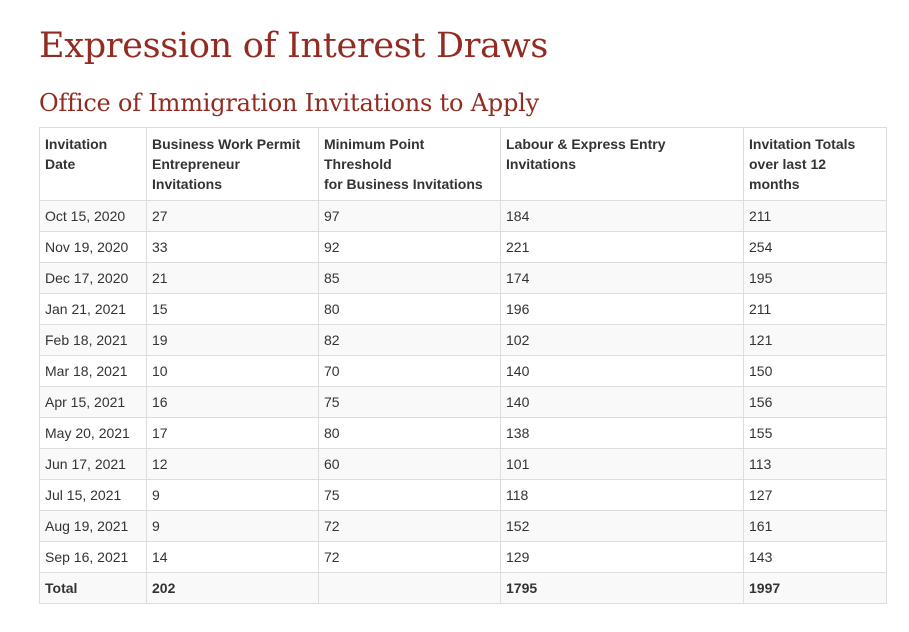  Describe the element at coordinates (232, 216) in the screenshot. I see `cell-business-invitations: 27` at that location.